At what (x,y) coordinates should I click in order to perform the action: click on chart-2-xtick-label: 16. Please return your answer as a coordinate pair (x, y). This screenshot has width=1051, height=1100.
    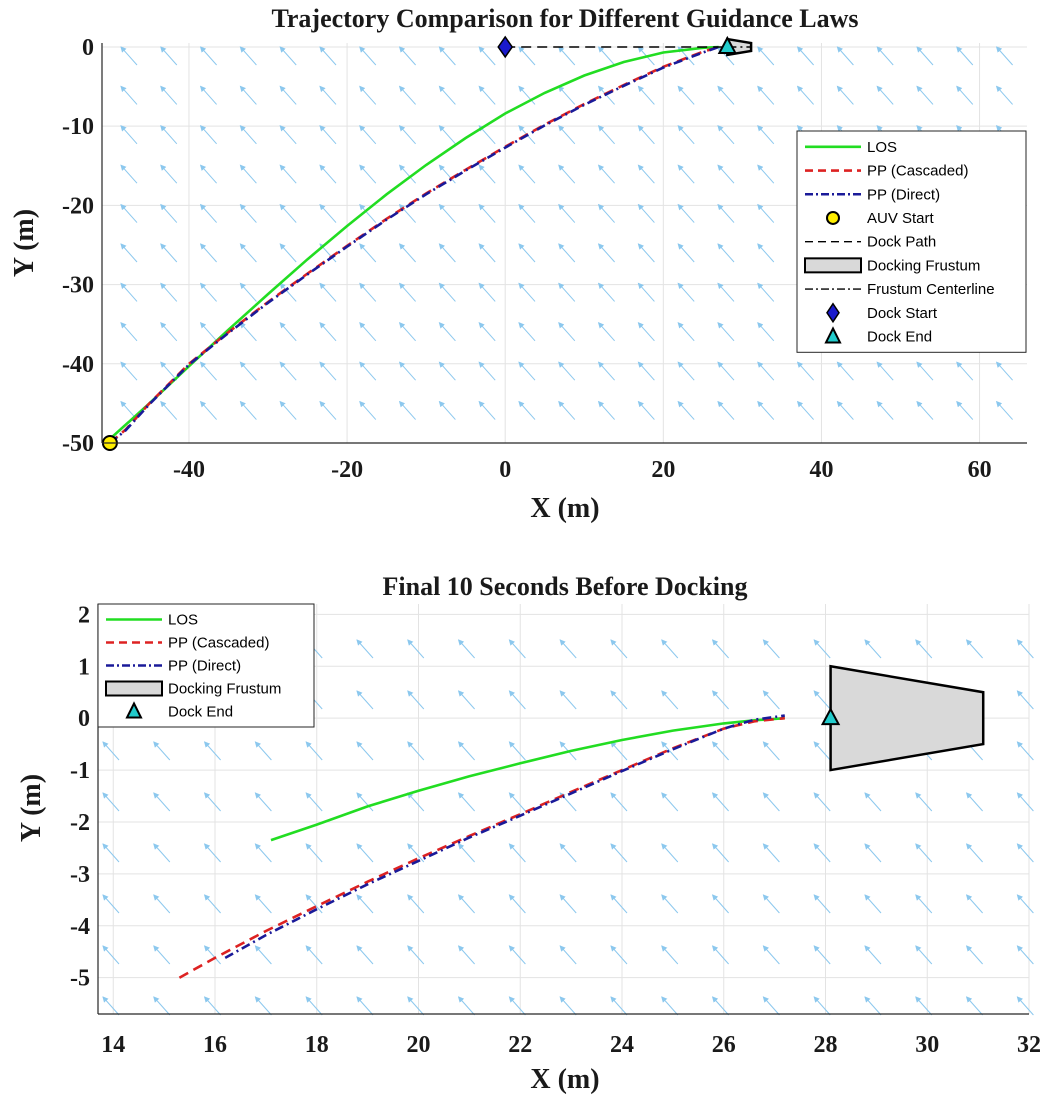
    Looking at the image, I should click on (215, 1045).